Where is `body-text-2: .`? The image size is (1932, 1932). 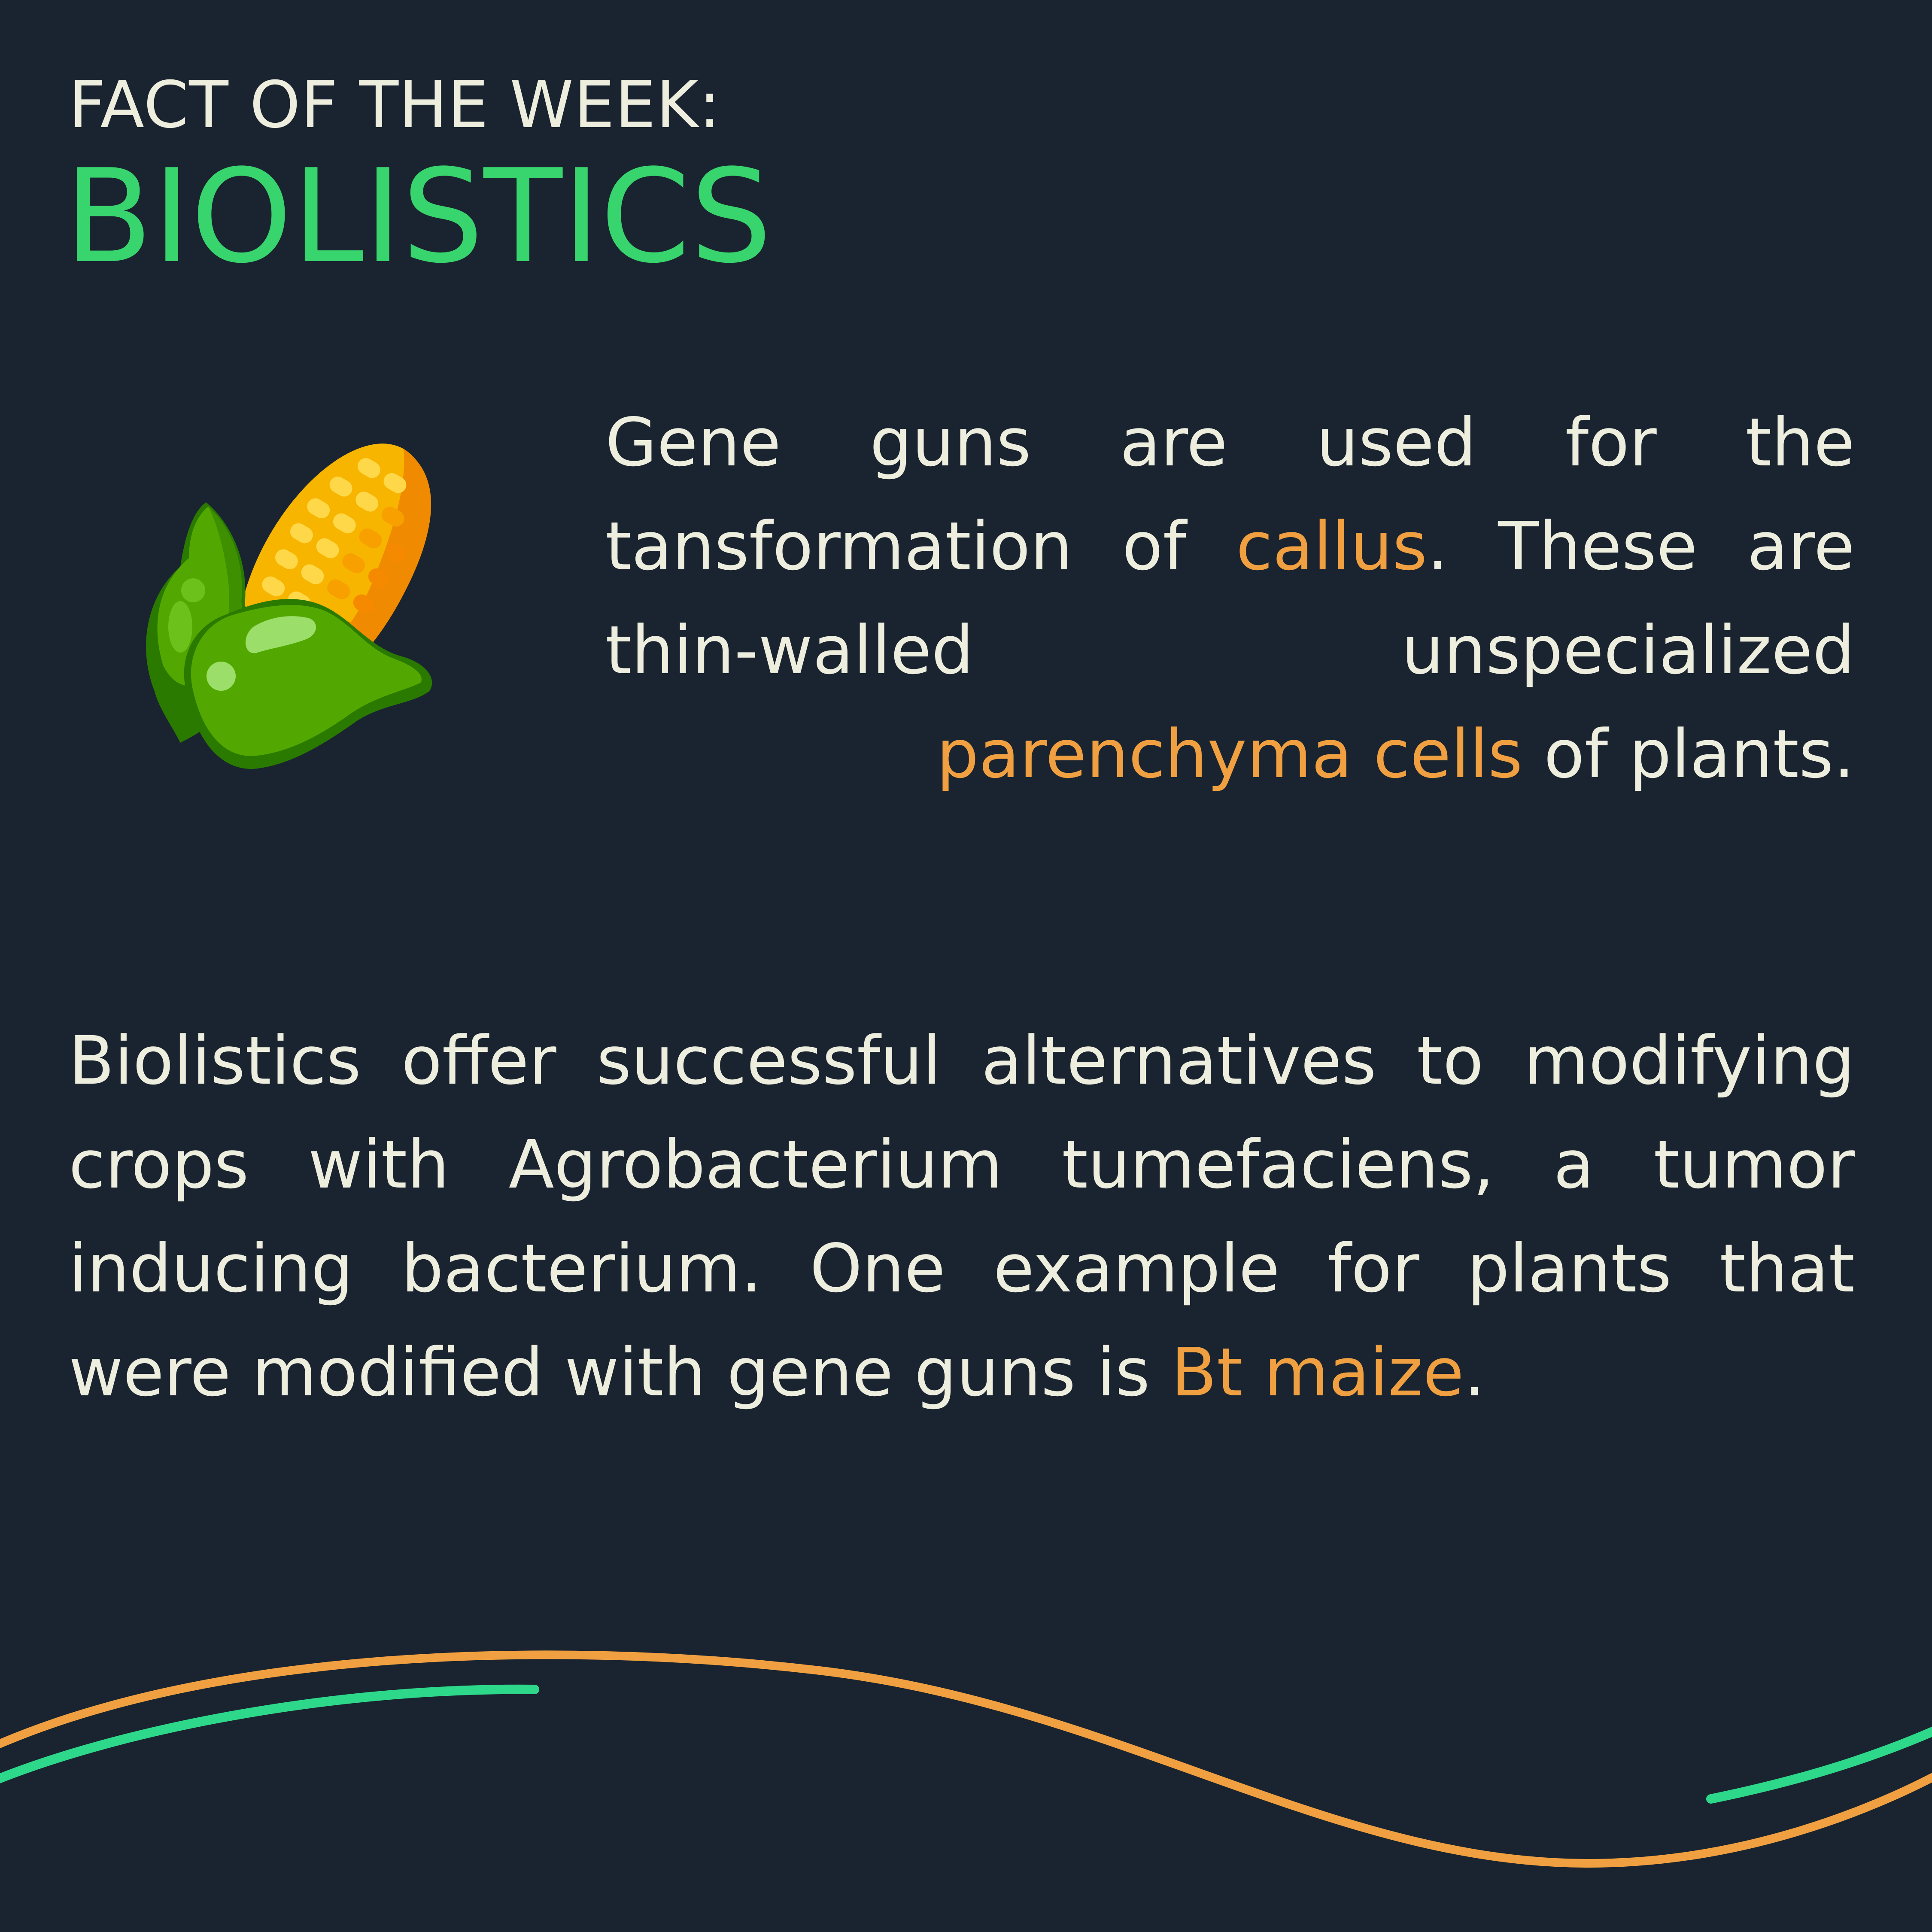
body-text-2: . is located at coordinates (1474, 1372).